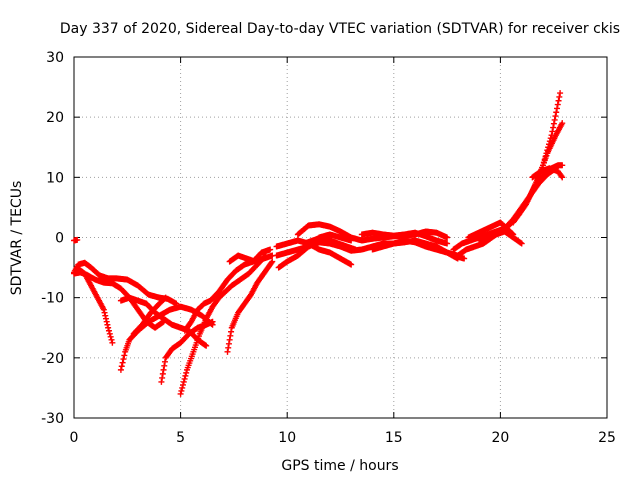  Describe the element at coordinates (180, 438) in the screenshot. I see `x-tick-label: 5` at that location.